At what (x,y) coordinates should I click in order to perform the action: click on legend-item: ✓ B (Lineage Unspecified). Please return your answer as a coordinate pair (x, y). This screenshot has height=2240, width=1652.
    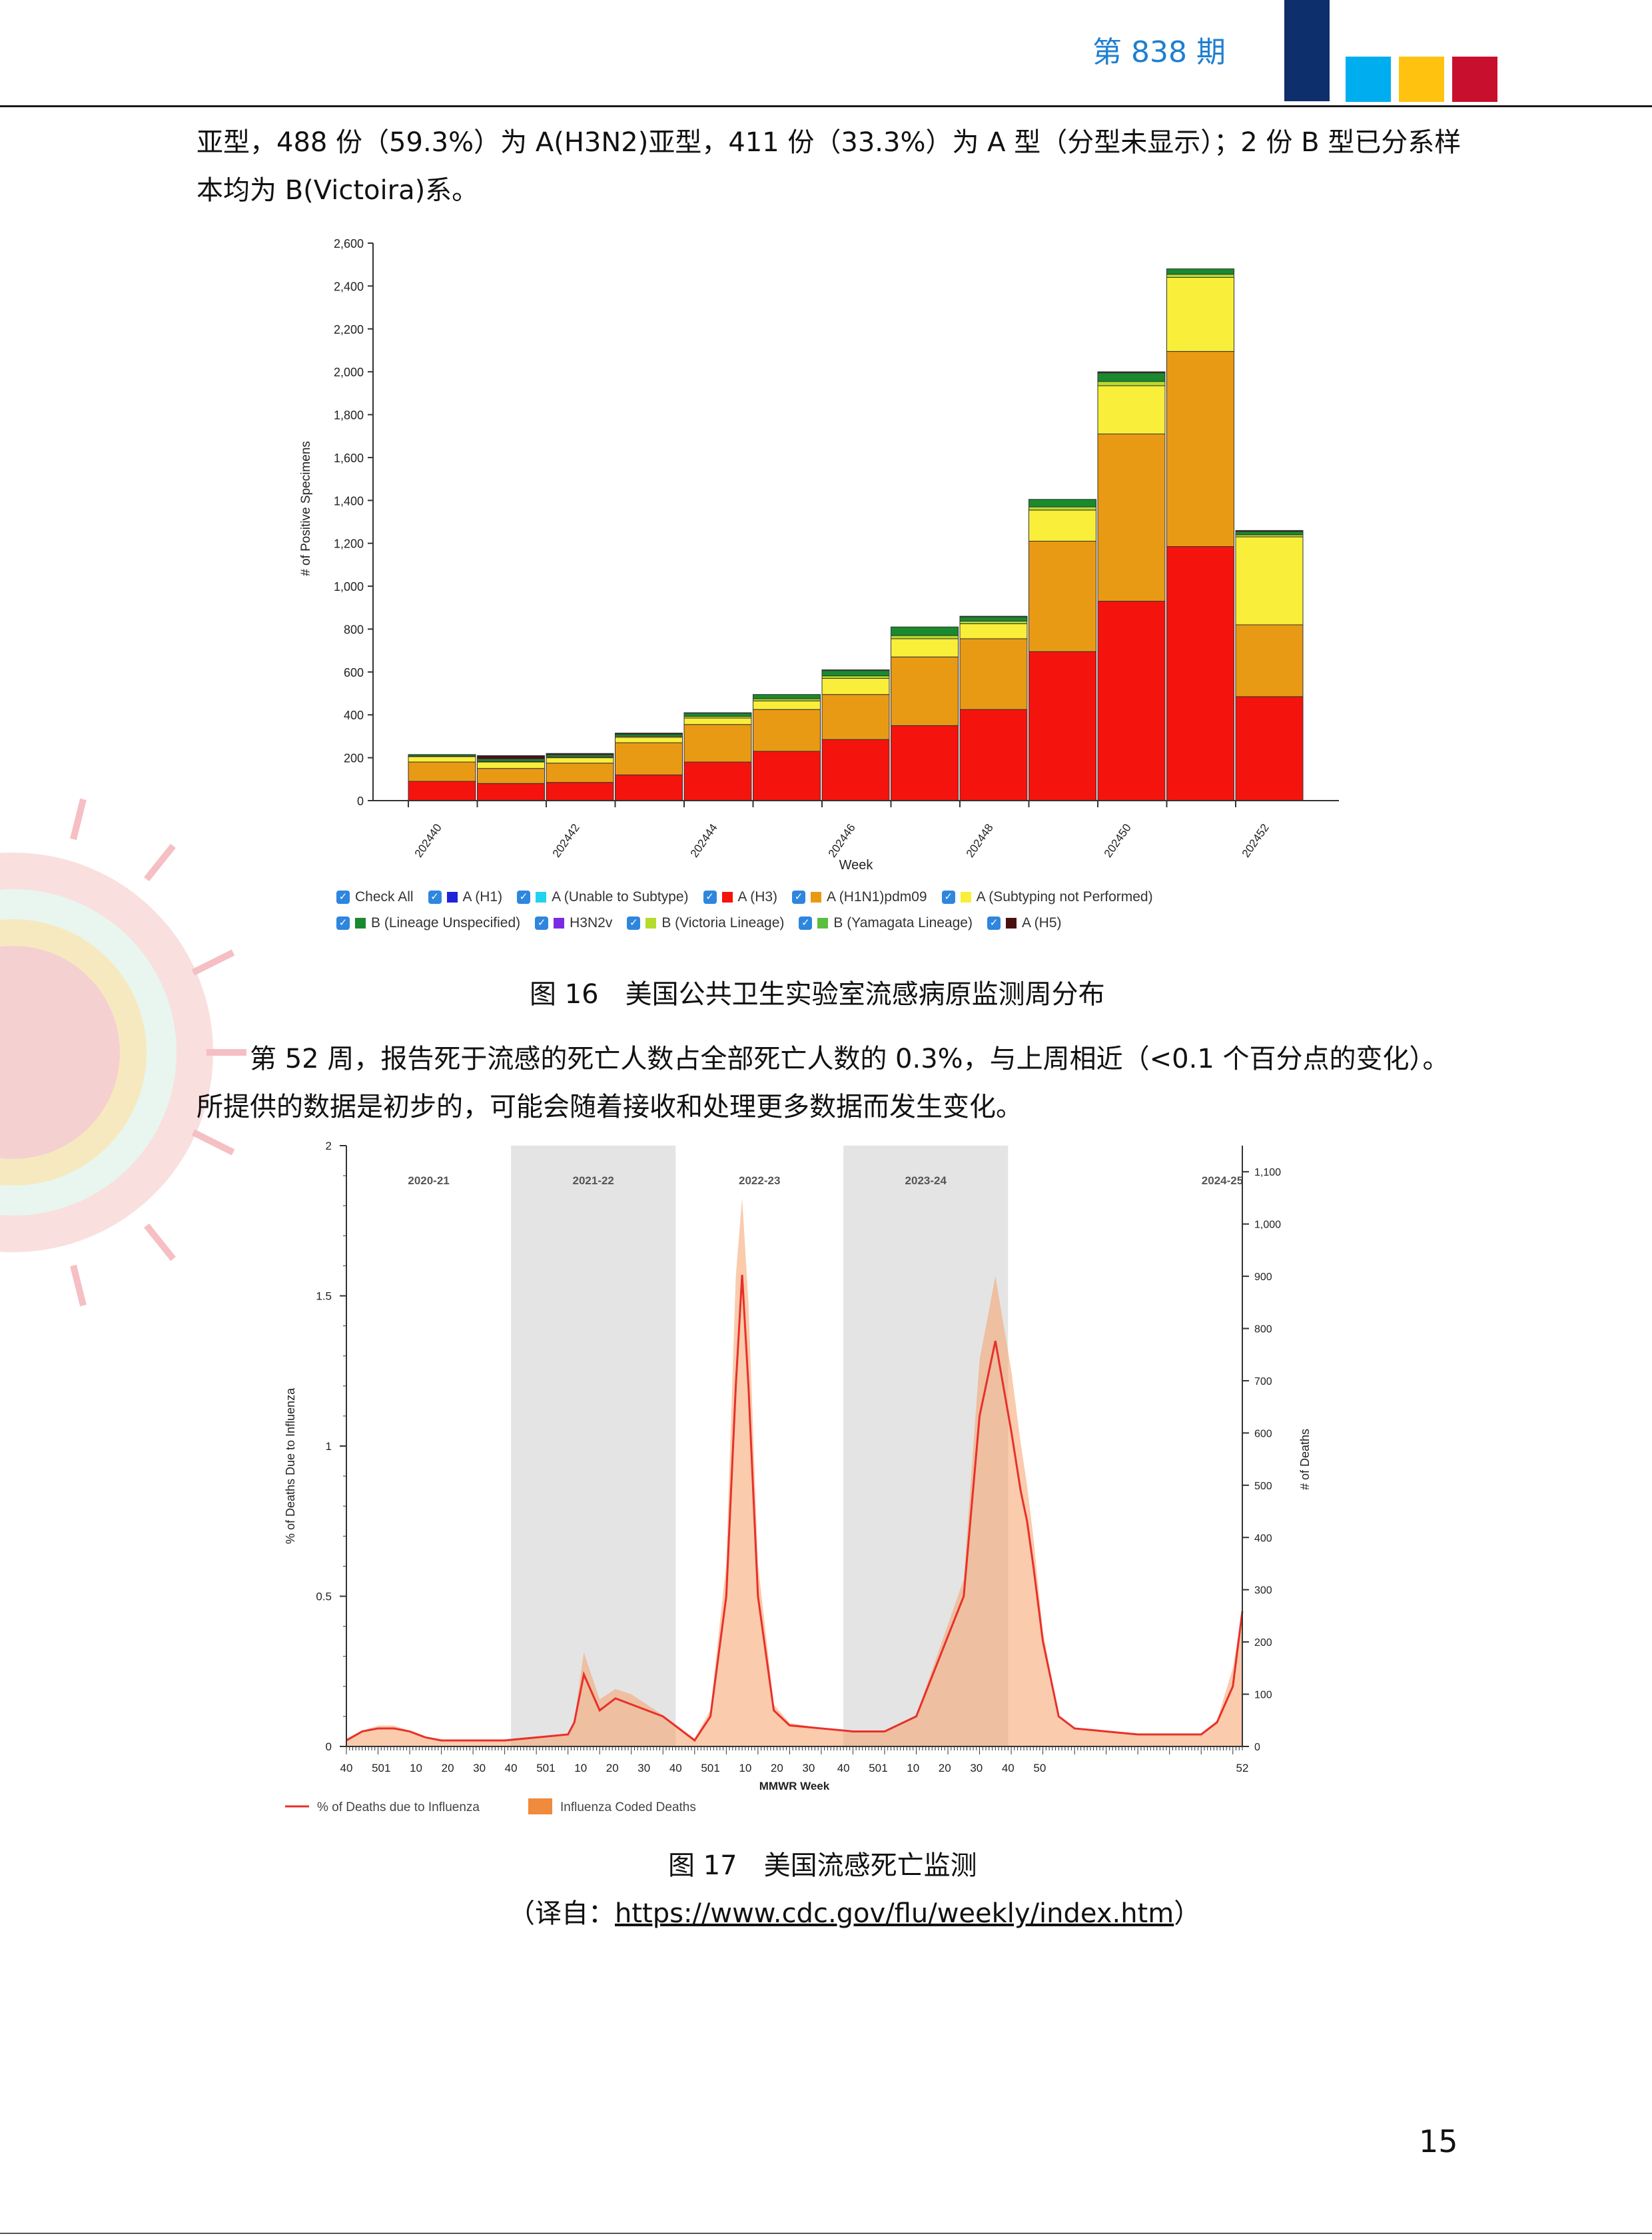
    Looking at the image, I should click on (428, 923).